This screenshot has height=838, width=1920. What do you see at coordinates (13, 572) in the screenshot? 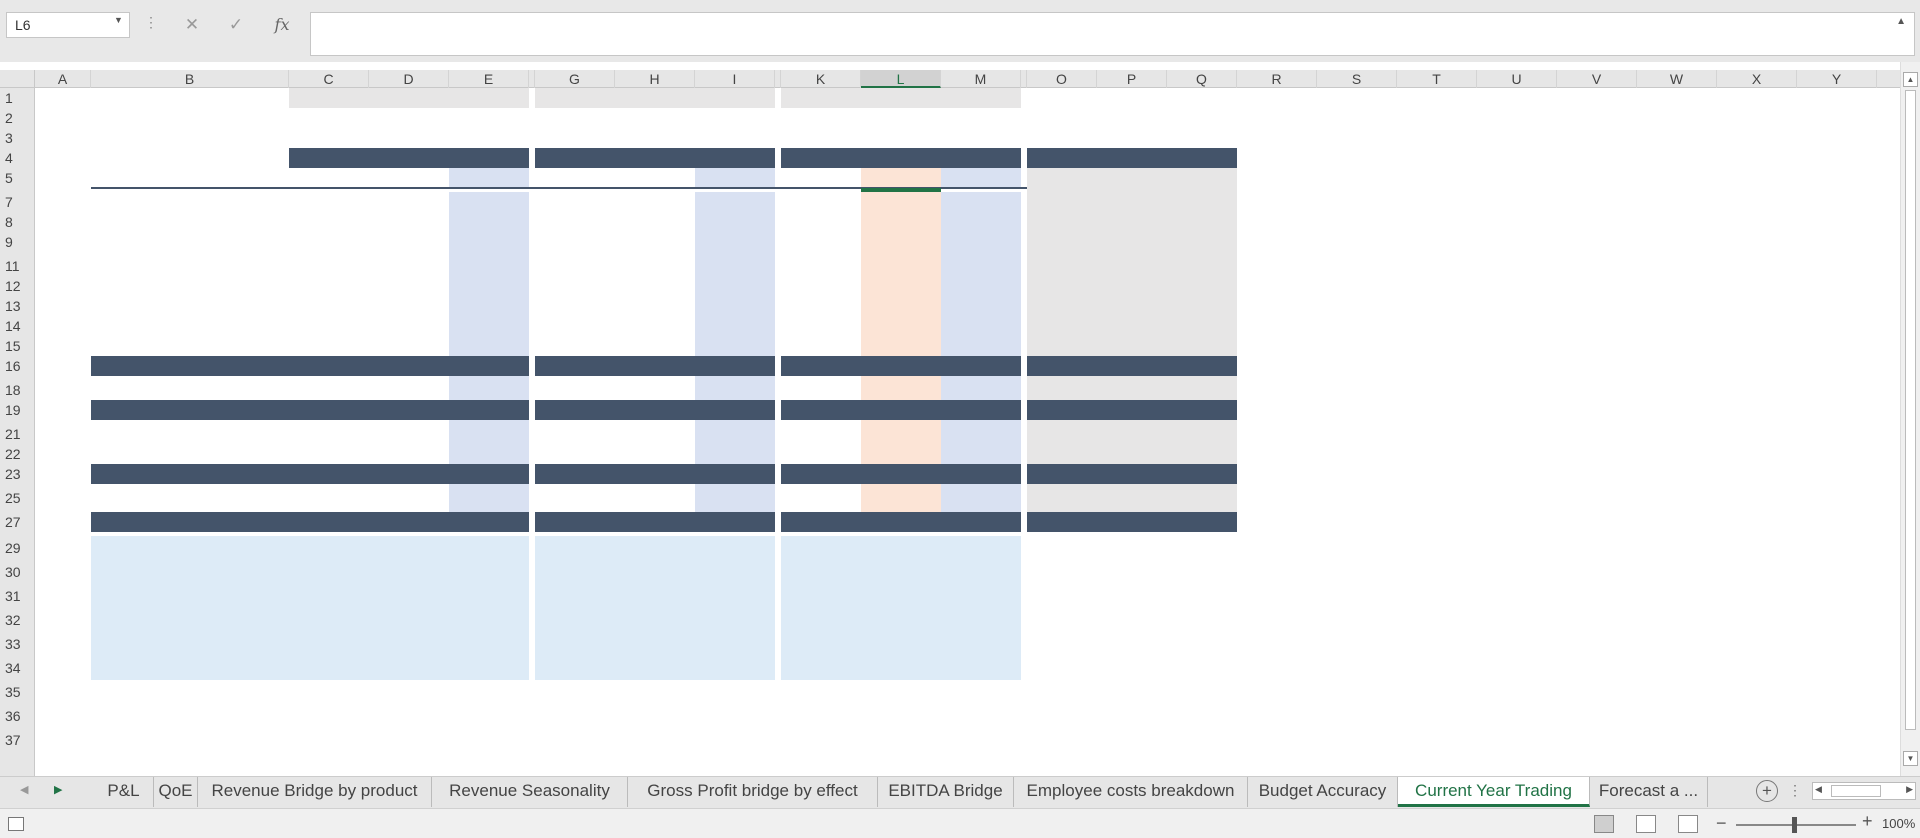
I see `row-header-30: 30` at bounding box center [13, 572].